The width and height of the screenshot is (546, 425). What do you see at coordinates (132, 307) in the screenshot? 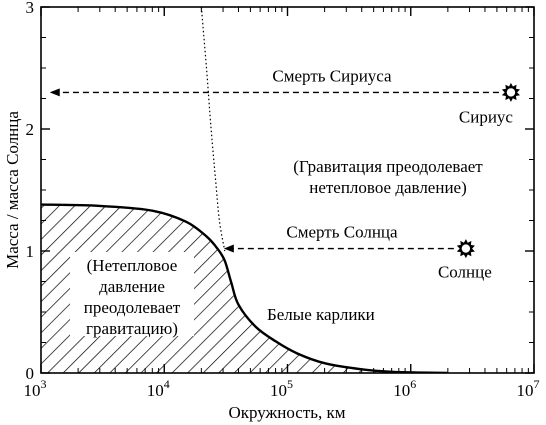
I see `nonthermal-region-label: преодолевает` at bounding box center [132, 307].